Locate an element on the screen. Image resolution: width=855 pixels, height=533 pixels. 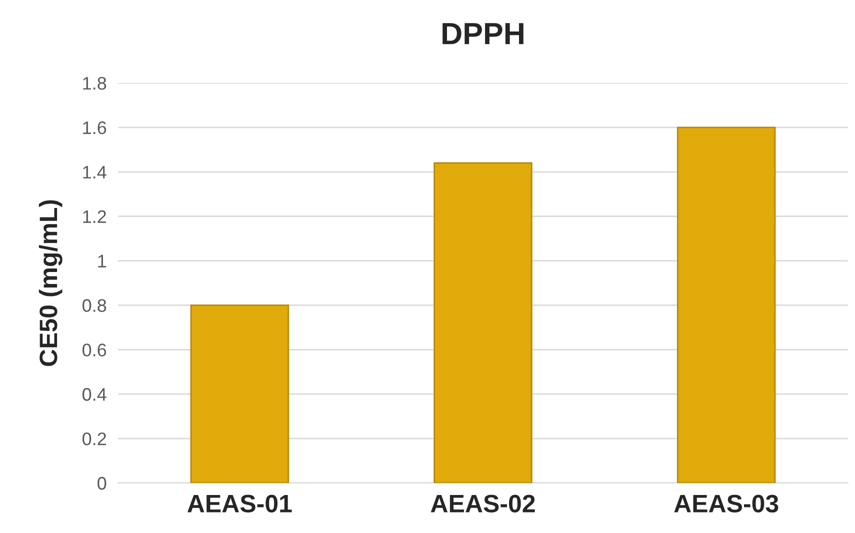
y-tick-label: 1.2 is located at coordinates (94, 216).